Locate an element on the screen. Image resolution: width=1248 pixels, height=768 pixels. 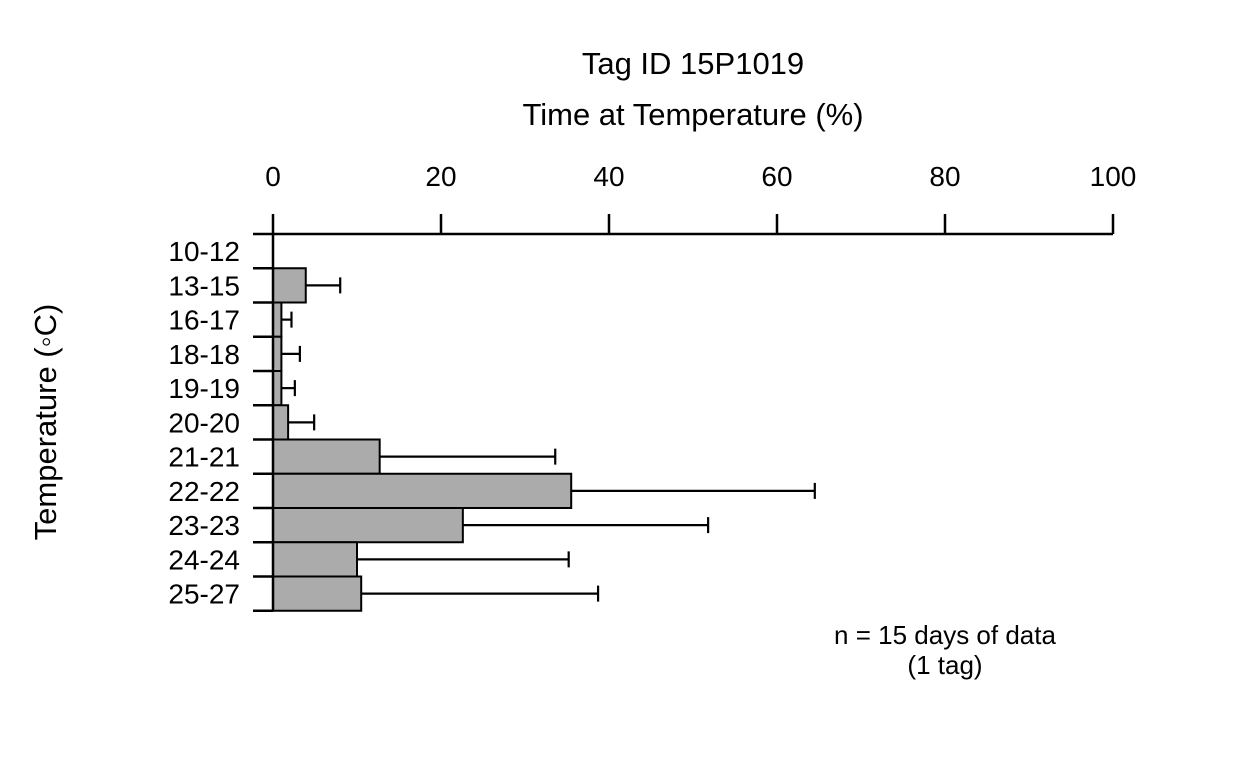
category-label: 22-22 is located at coordinates (204, 491).